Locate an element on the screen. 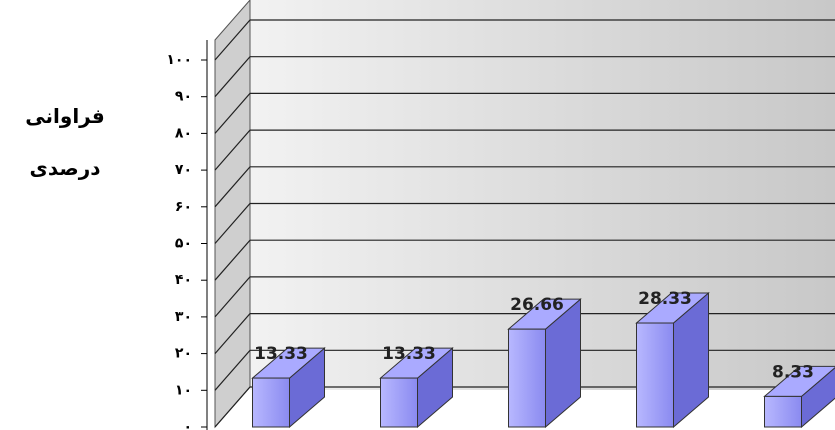 The width and height of the screenshot is (835, 430). y-tick-label: ۱۰ is located at coordinates (183, 390).